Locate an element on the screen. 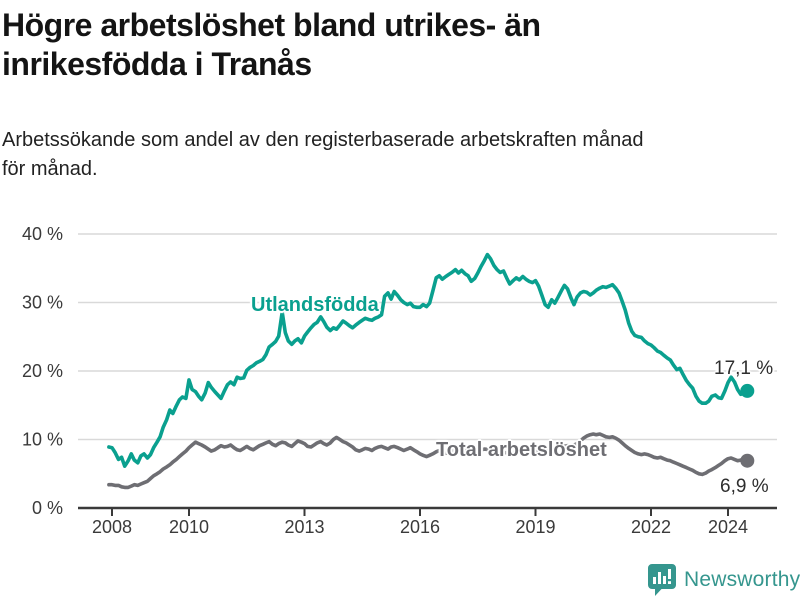 The image size is (800, 600). subtitle-line-2: för månad. is located at coordinates (50, 169).